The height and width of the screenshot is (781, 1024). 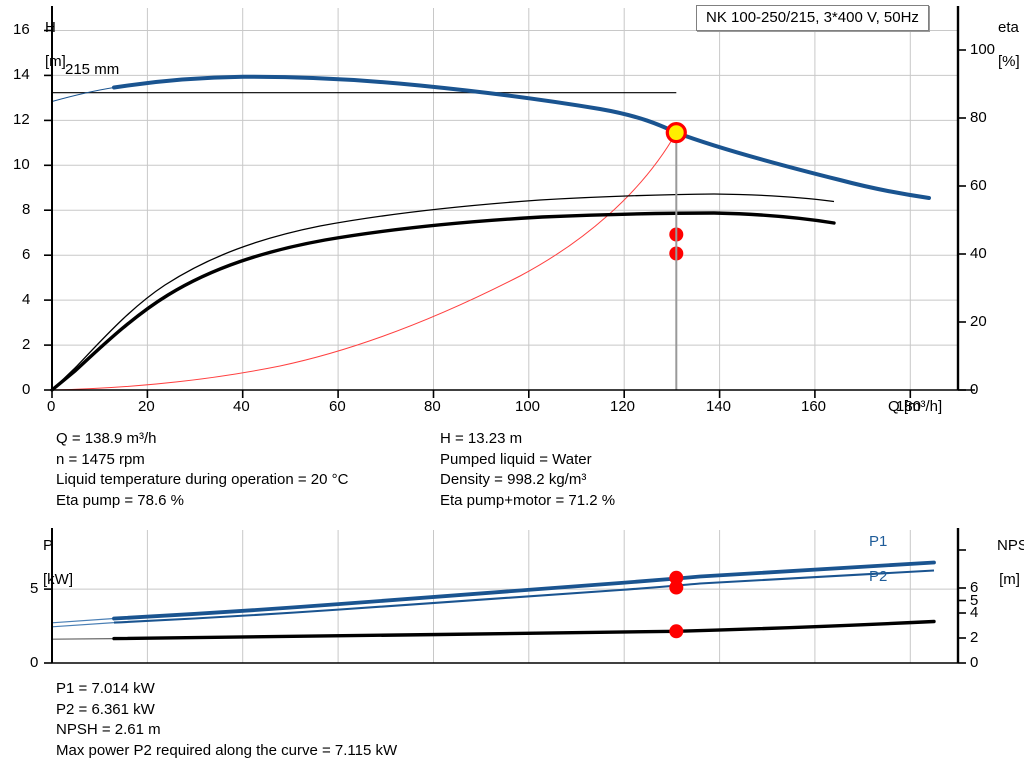 What do you see at coordinates (55, 61) in the screenshot?
I see `top-chart-y-axis-unit: [m]` at bounding box center [55, 61].